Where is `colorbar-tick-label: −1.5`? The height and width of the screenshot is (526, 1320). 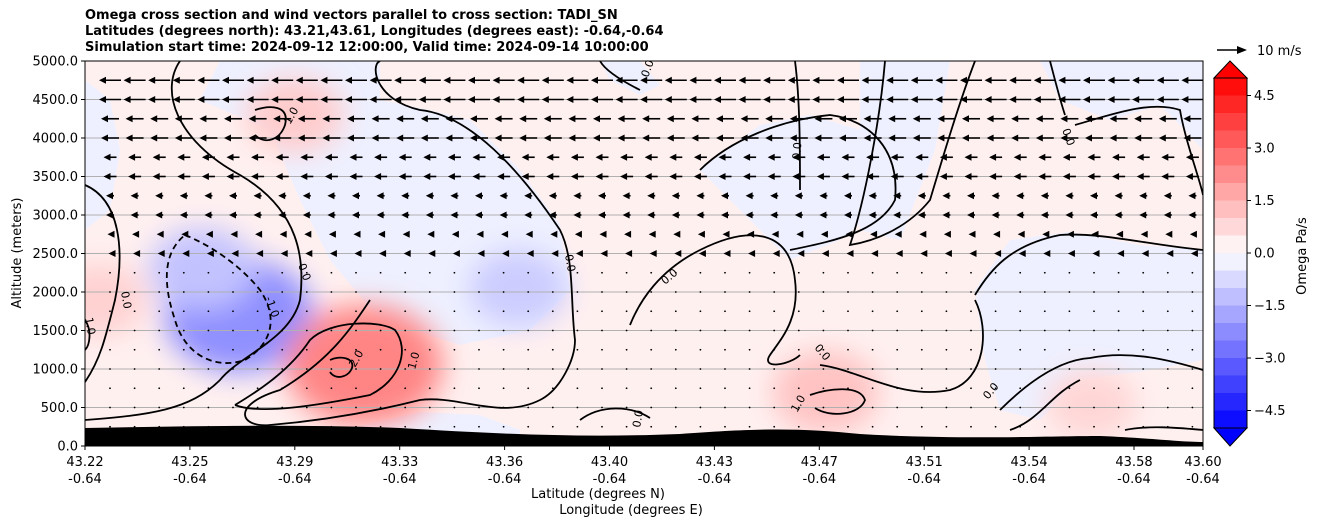
colorbar-tick-label: −1.5 is located at coordinates (1270, 306).